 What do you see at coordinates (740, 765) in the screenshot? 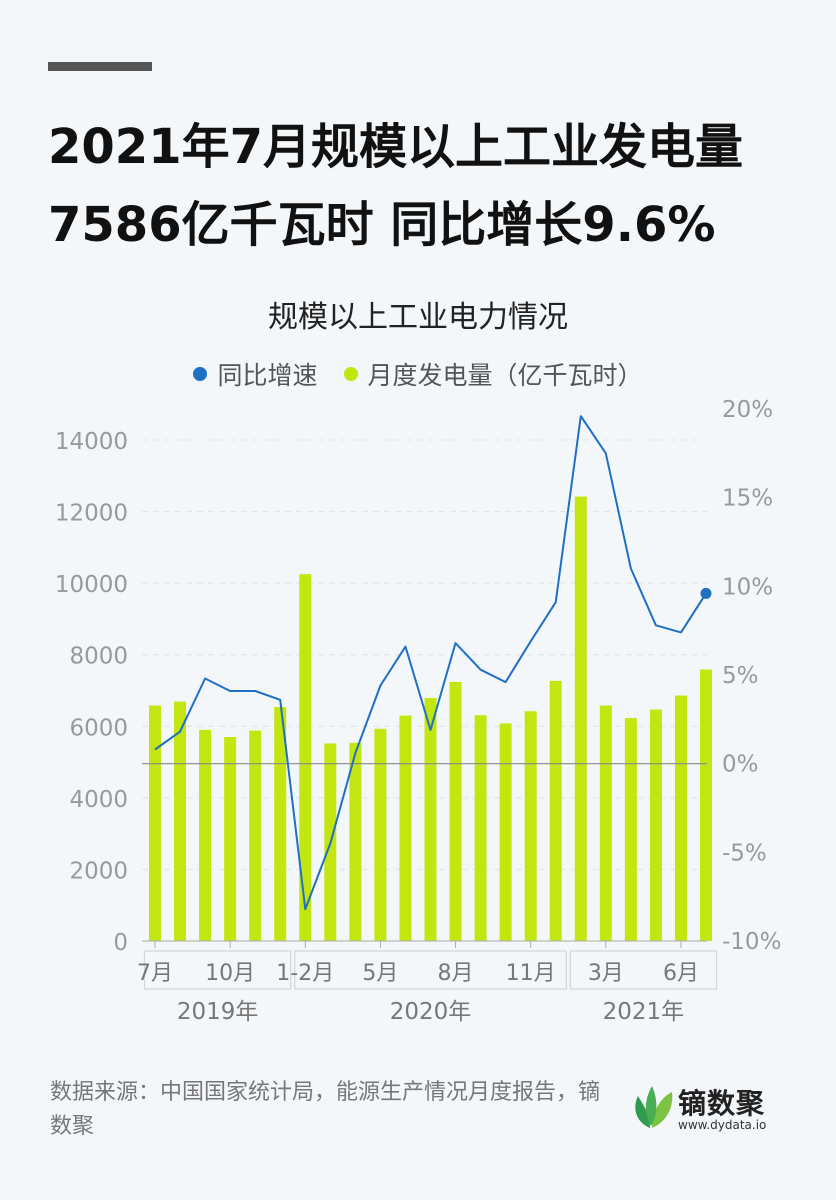
I see `right-tick-label: 0%` at bounding box center [740, 765].